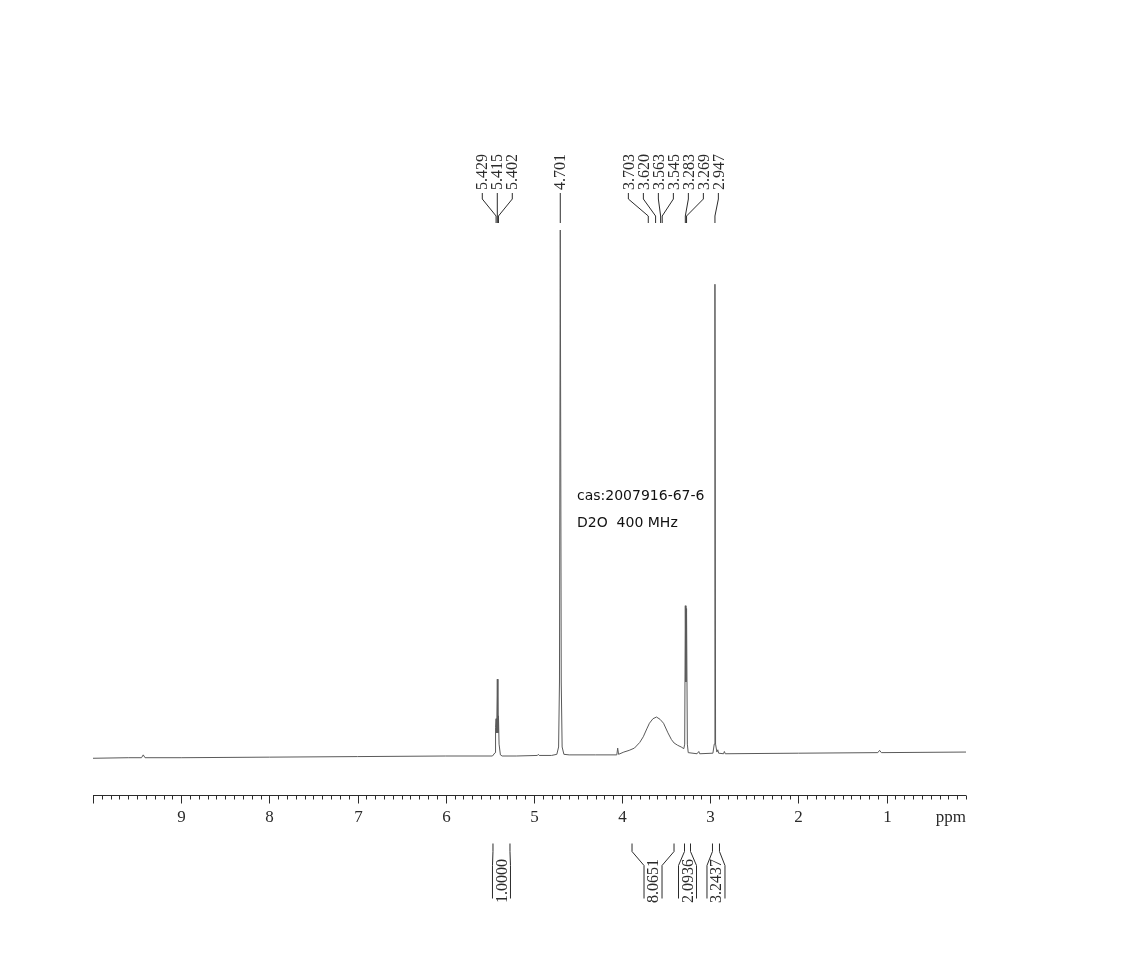 The image size is (1126, 953). What do you see at coordinates (359, 816) in the screenshot?
I see `x-tick-label: 7` at bounding box center [359, 816].